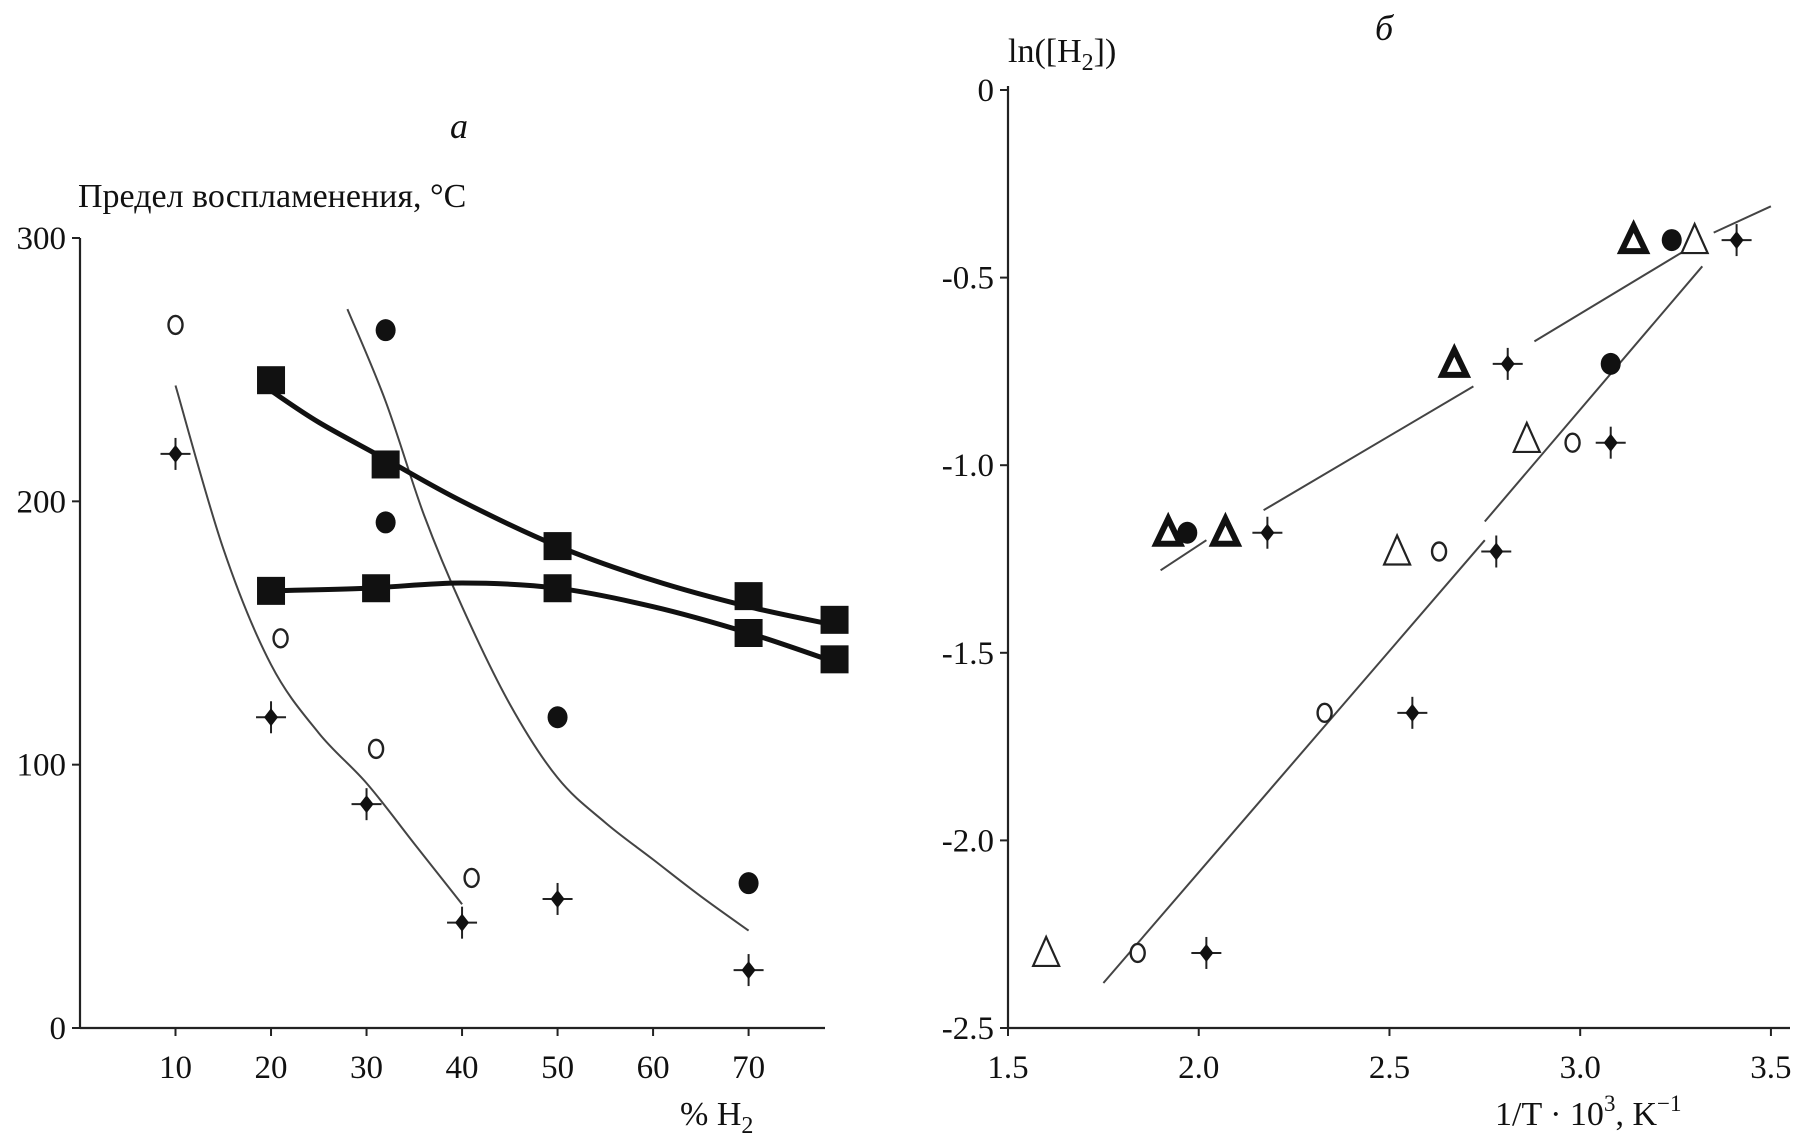 This screenshot has height=1147, width=1819. I want to click on panel-b-xtick-label: 3.5, so click(1770, 1068).